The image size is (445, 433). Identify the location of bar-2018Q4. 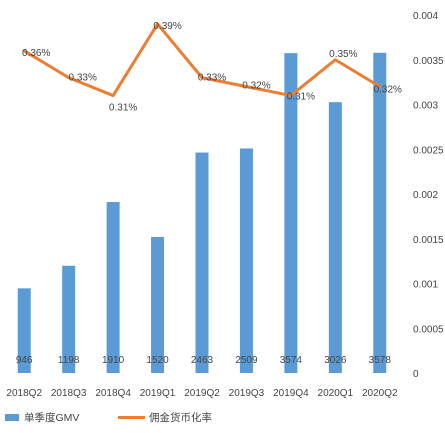
(113, 287).